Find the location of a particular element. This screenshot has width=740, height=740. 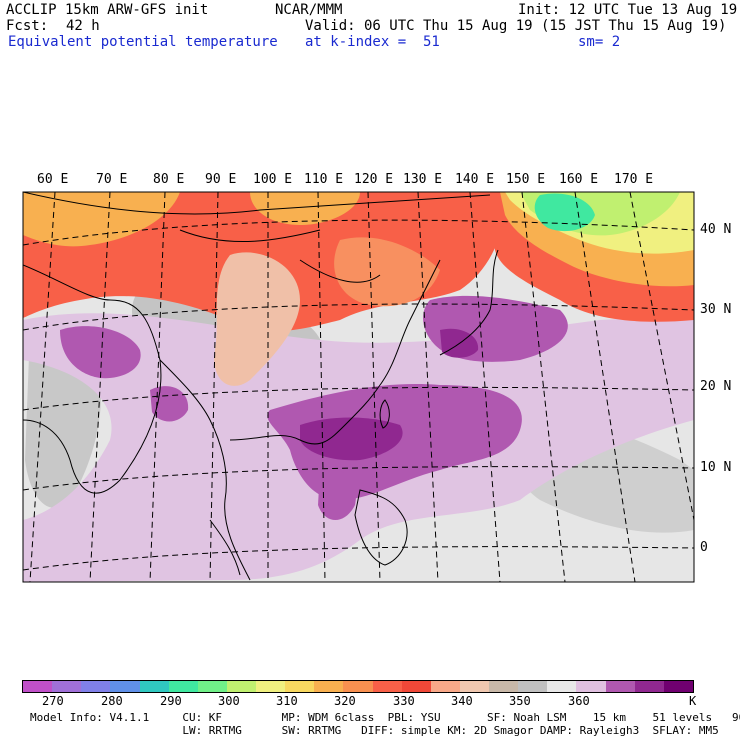

forecast-label: Fcst: is located at coordinates (27, 26).